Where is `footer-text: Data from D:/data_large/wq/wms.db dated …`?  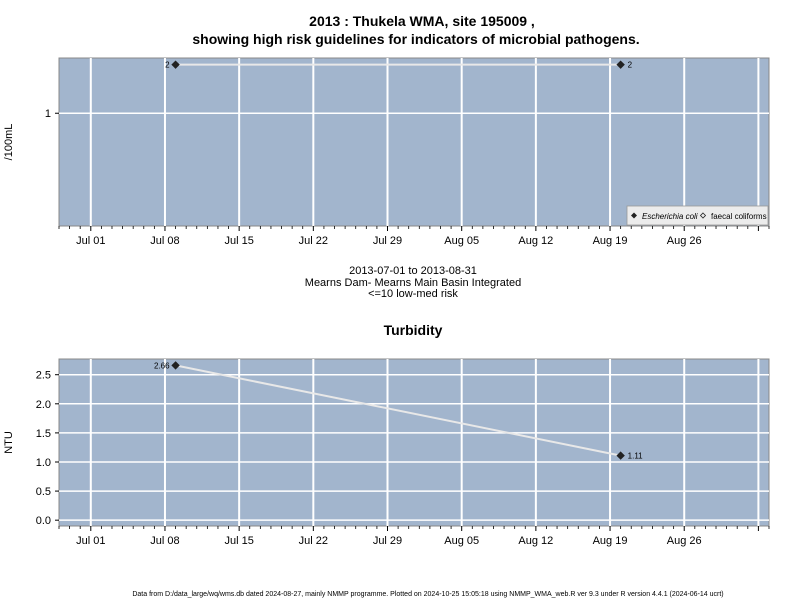
footer-text: Data from D:/data_large/wq/wms.db dated … is located at coordinates (427, 594).